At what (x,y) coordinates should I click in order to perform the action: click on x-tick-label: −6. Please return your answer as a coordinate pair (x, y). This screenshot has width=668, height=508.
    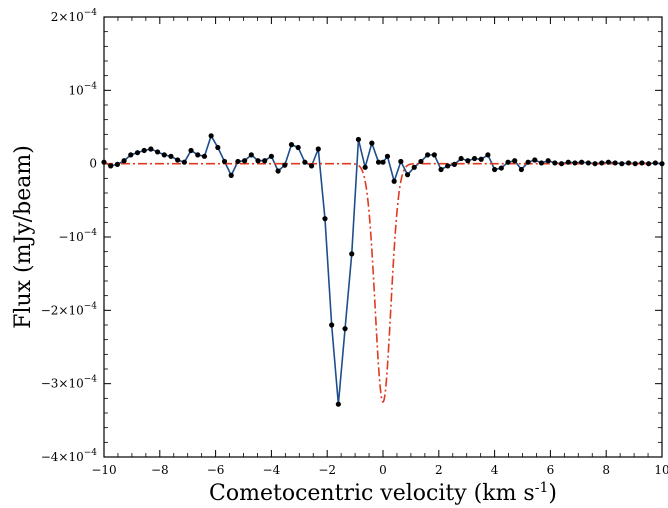
    Looking at the image, I should click on (216, 470).